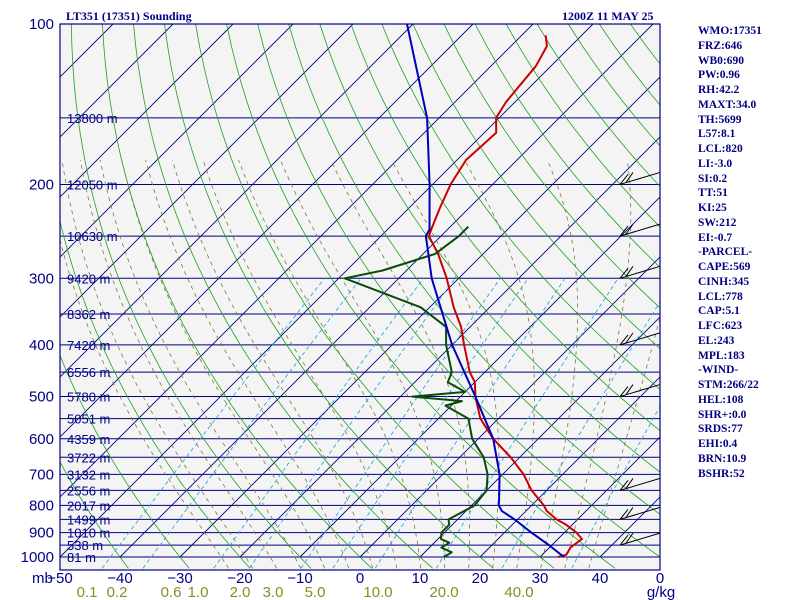 The image size is (800, 600). What do you see at coordinates (720, 429) in the screenshot?
I see `index-item: SRDS:77` at bounding box center [720, 429].